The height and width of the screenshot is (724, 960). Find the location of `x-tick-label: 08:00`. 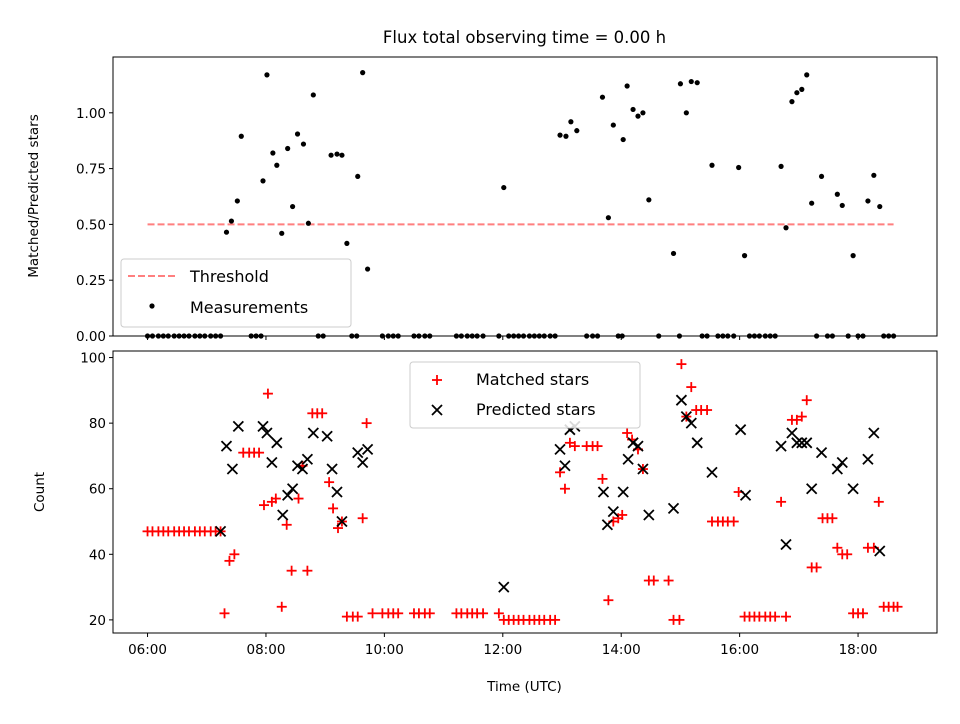

x-tick-label: 08:00 is located at coordinates (266, 650).